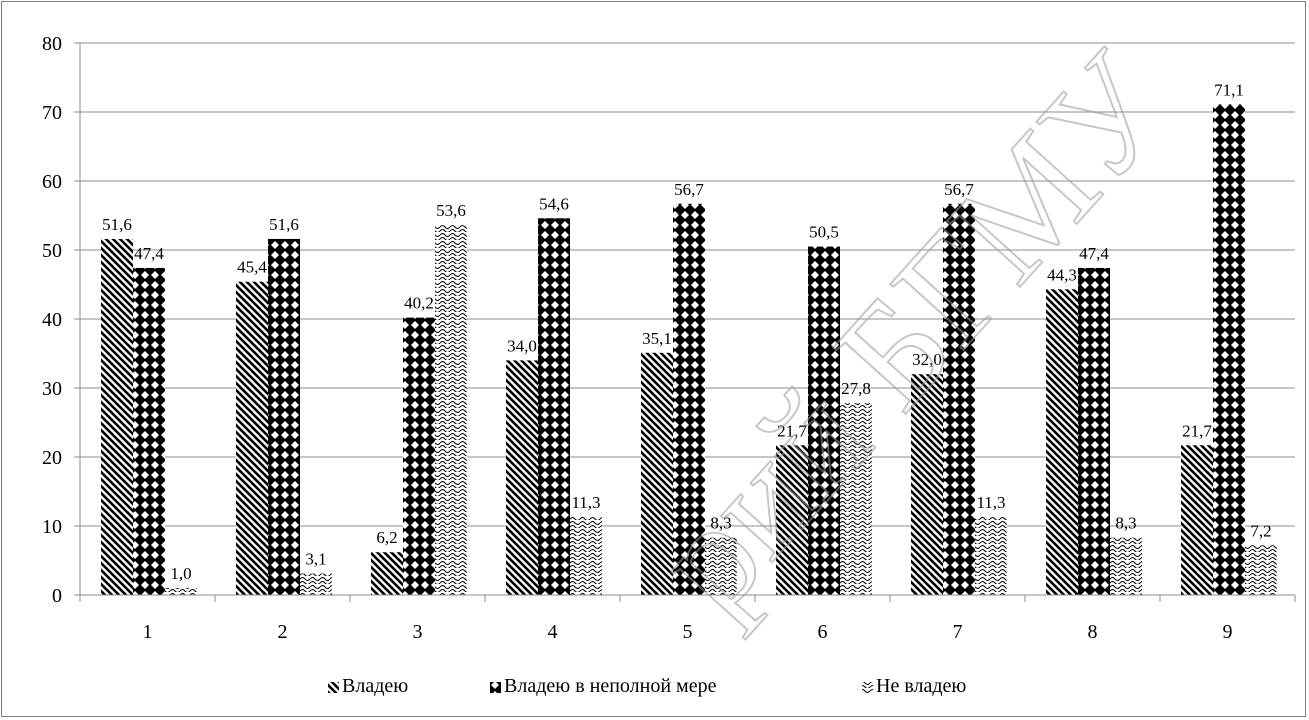  I want to click on data-label: 32,0, so click(927, 359).